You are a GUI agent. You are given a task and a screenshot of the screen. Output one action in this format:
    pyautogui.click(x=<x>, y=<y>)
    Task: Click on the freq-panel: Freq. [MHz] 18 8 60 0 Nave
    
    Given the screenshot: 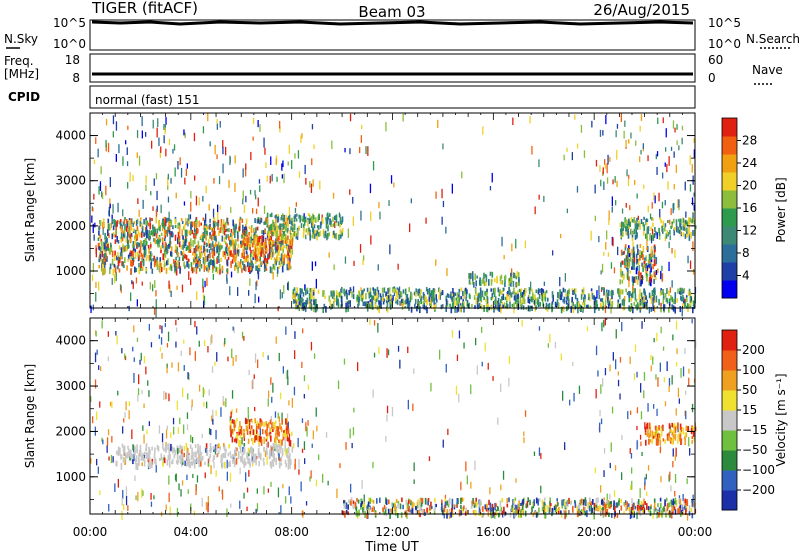 What is the action you would take?
    pyautogui.click(x=393, y=69)
    